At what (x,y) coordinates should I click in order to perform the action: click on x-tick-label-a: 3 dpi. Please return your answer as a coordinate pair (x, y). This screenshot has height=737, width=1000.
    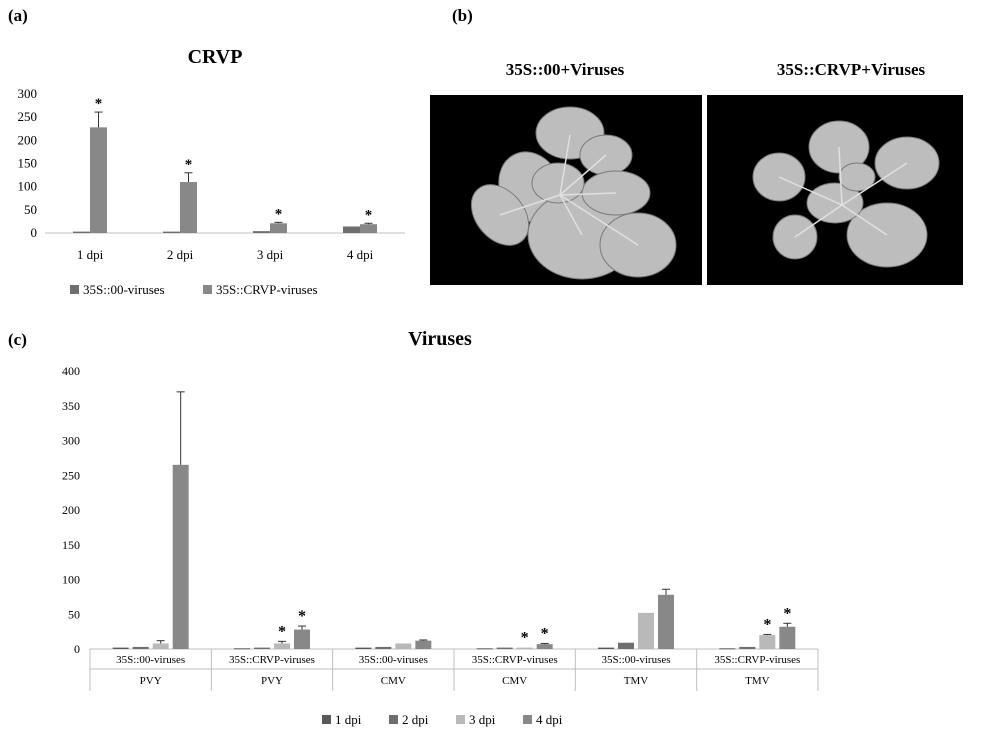
    Looking at the image, I should click on (270, 254).